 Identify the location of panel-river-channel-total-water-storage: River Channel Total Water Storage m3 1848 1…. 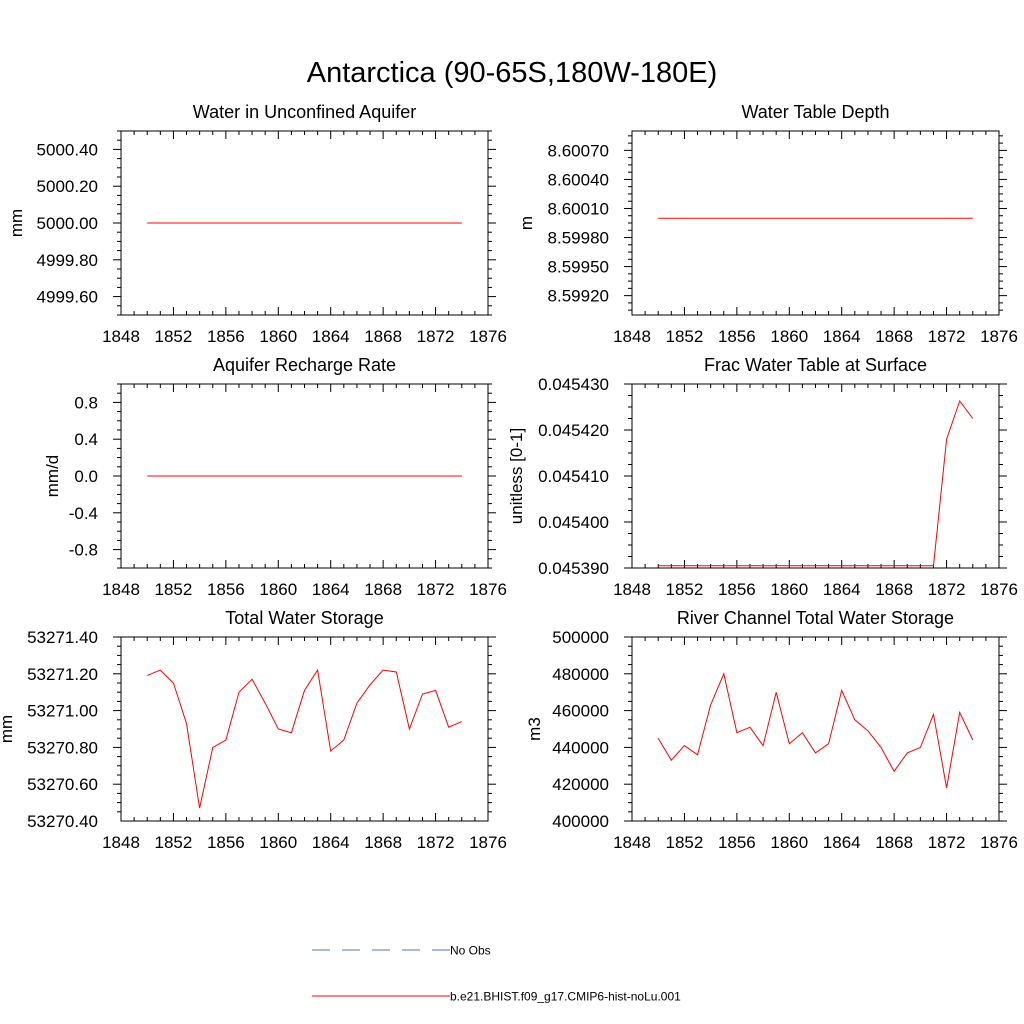
(771, 730).